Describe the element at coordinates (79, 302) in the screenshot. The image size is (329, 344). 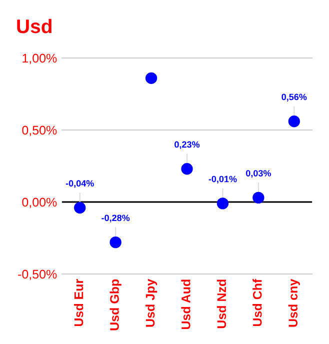
I see `x-tick-label: Usd Eur` at that location.